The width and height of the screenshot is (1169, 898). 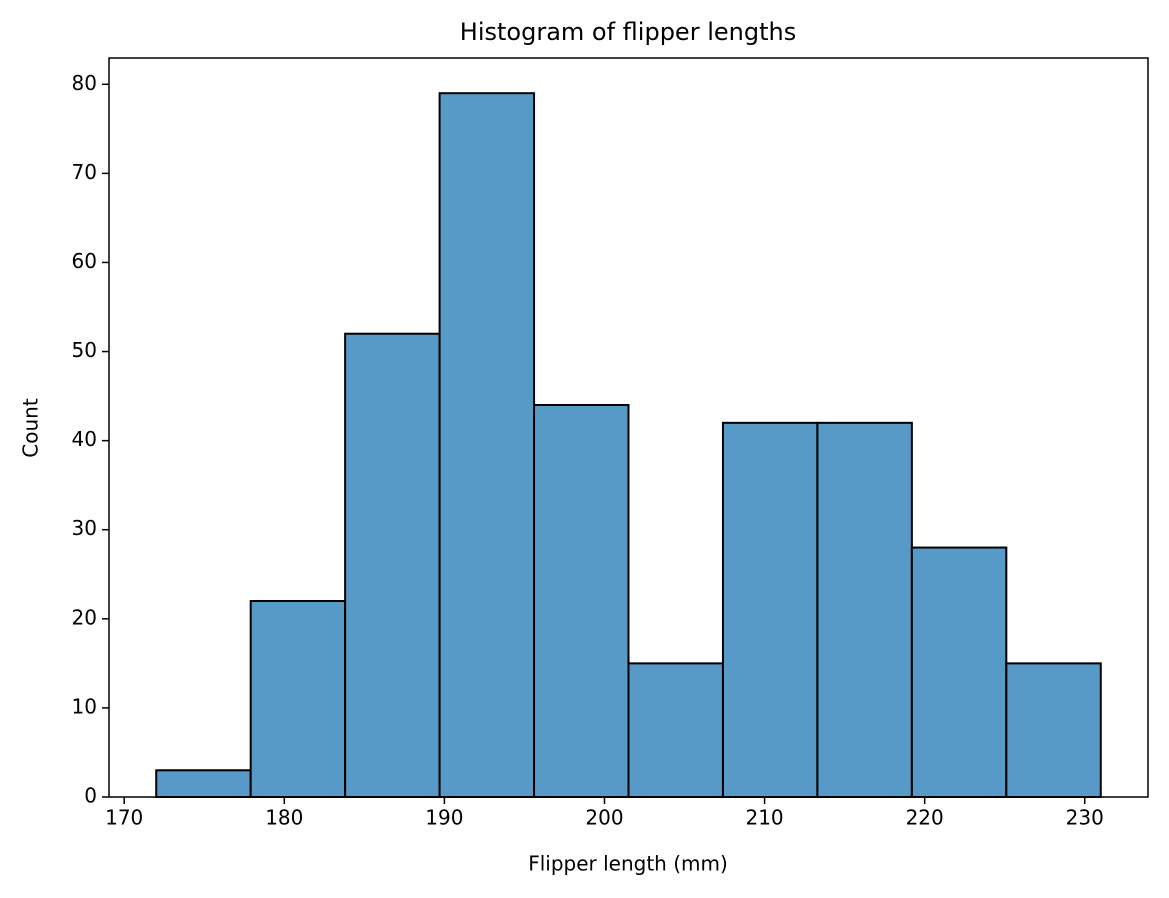 What do you see at coordinates (628, 864) in the screenshot?
I see `x-axis-label: Flipper length (mm)` at bounding box center [628, 864].